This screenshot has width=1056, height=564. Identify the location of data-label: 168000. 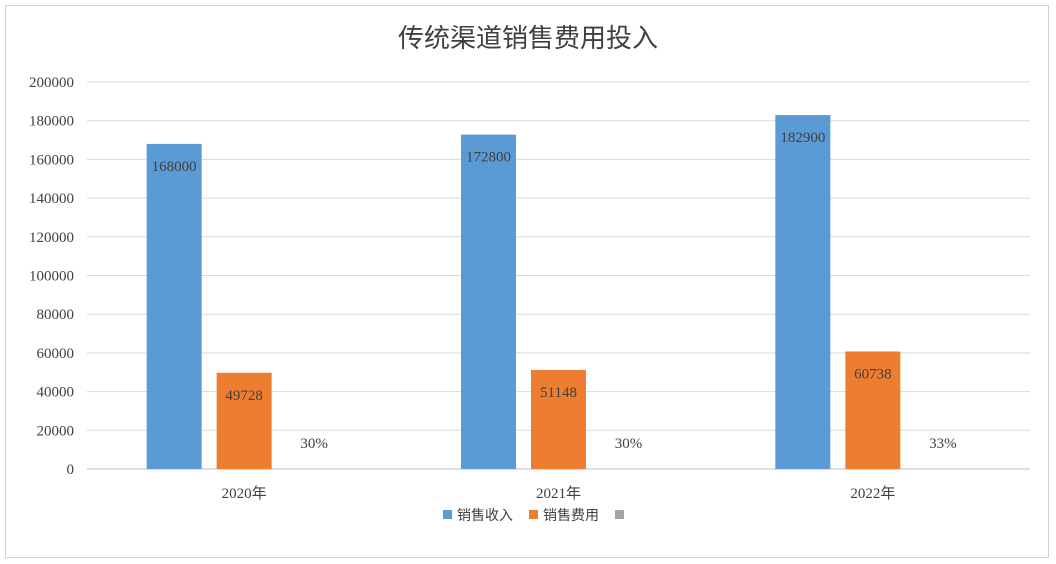
(174, 167).